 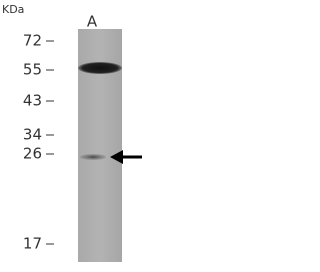 What do you see at coordinates (92, 22) in the screenshot?
I see `lane-label: A` at bounding box center [92, 22].